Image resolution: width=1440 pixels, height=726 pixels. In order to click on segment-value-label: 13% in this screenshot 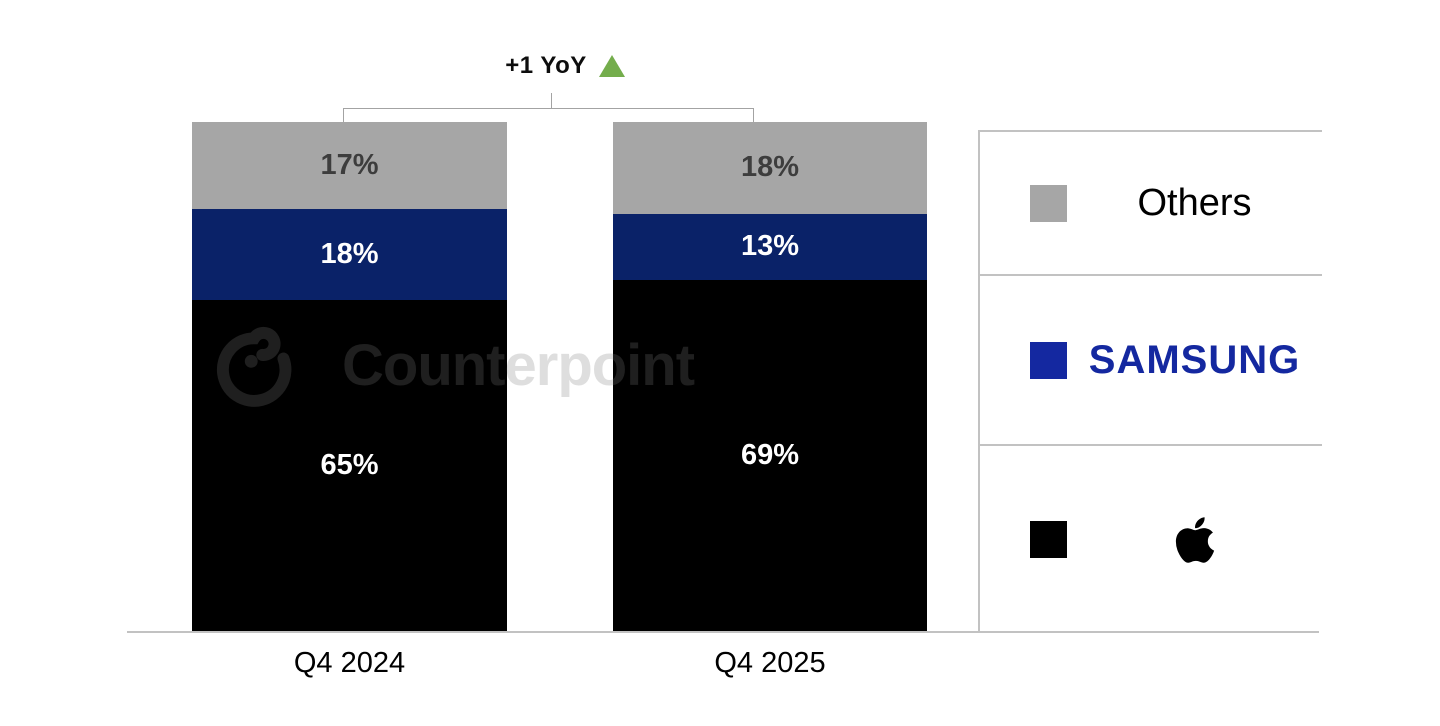, I will do `click(770, 246)`.